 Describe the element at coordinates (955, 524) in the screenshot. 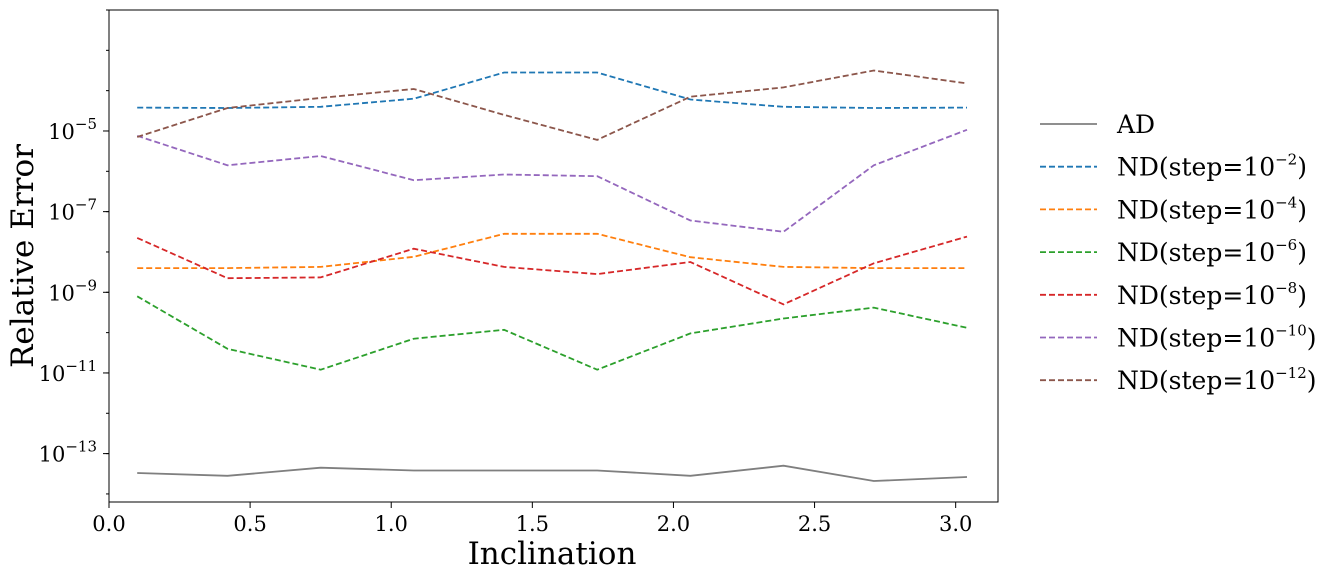

I see `x-tick-label: 3.0` at that location.